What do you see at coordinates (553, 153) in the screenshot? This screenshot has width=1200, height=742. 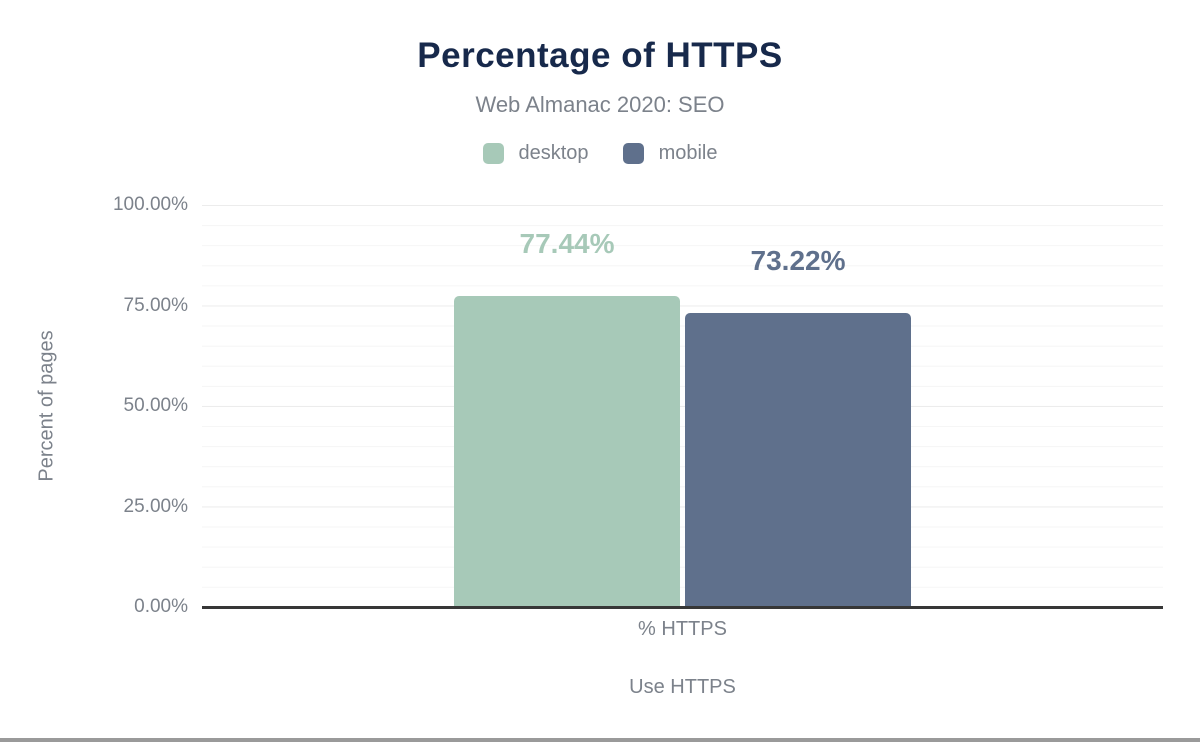 I see `legend-label-desktop: desktop` at bounding box center [553, 153].